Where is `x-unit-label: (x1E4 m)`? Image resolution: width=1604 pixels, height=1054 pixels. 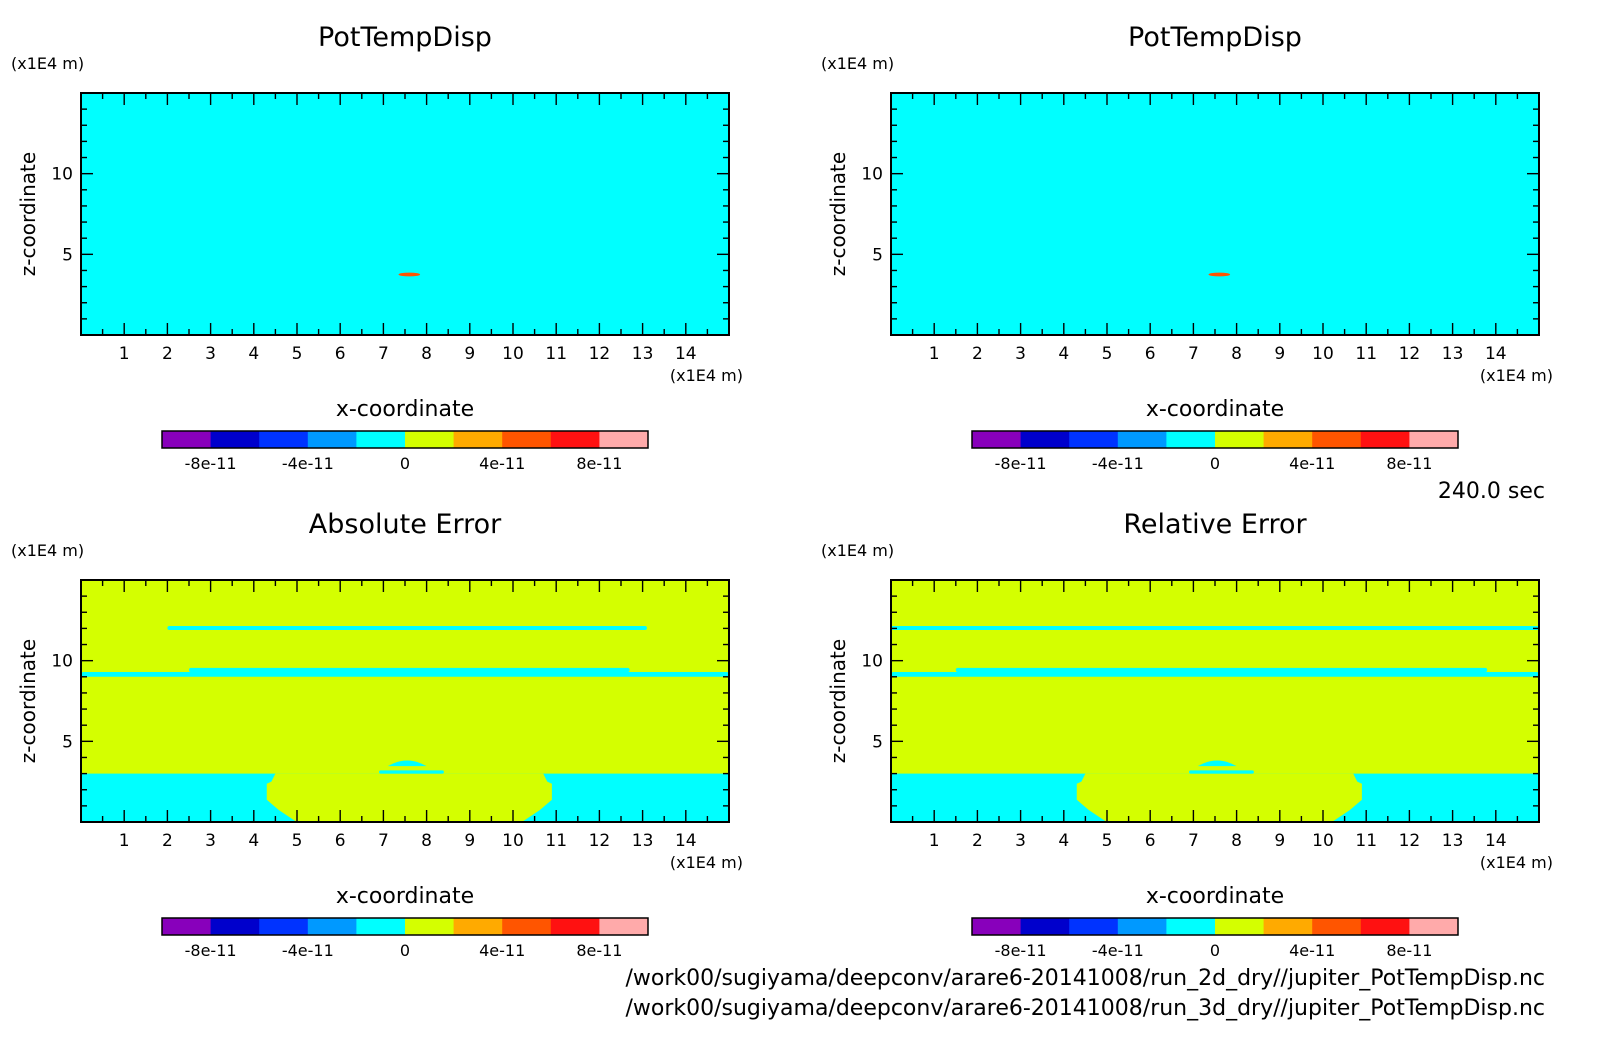 x-unit-label: (x1E4 m) is located at coordinates (1516, 862).